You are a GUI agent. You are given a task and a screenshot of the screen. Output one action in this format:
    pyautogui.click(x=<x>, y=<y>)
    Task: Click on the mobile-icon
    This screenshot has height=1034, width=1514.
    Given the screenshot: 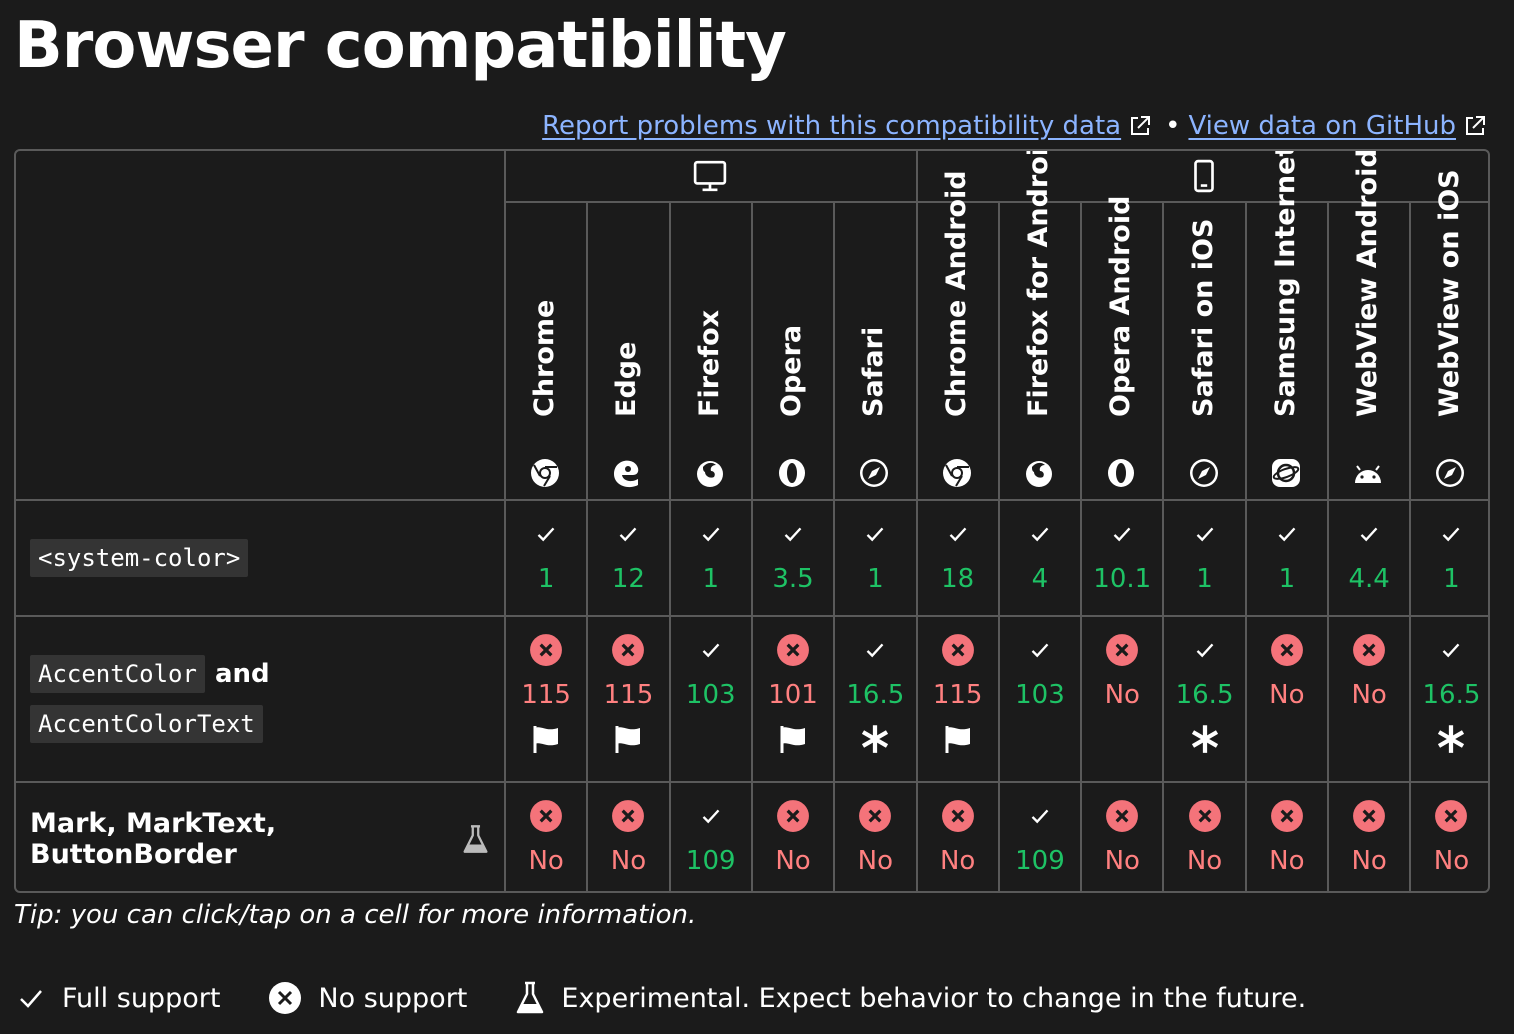 What is the action you would take?
    pyautogui.click(x=1203, y=176)
    